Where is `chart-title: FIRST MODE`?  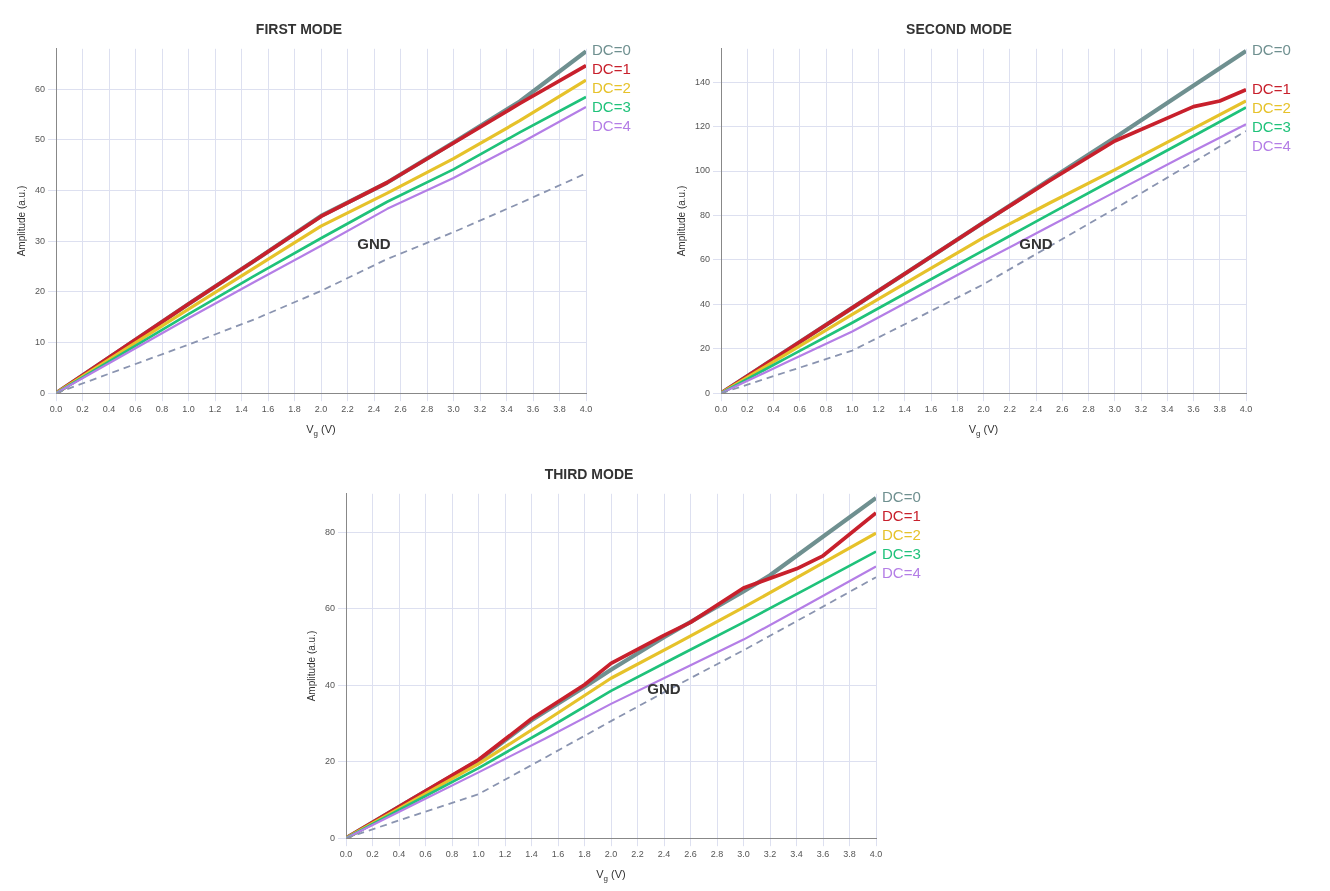
chart-title: FIRST MODE is located at coordinates (299, 29).